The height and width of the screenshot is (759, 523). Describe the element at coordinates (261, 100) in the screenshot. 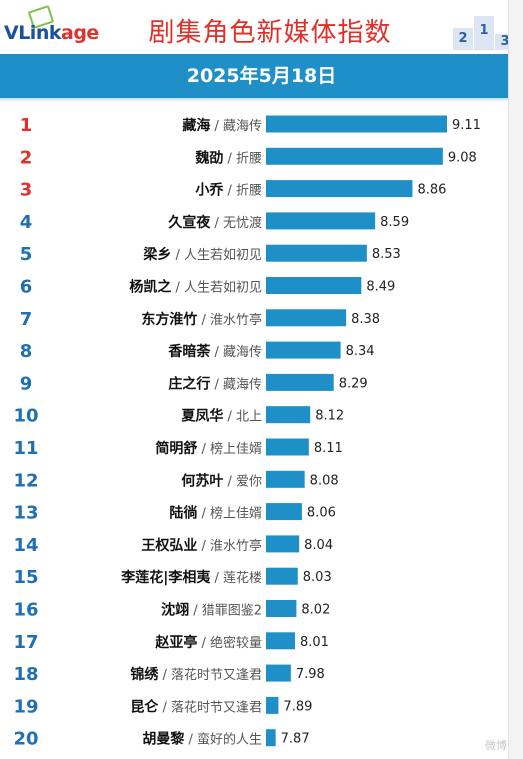

I see `banner-shadow` at that location.